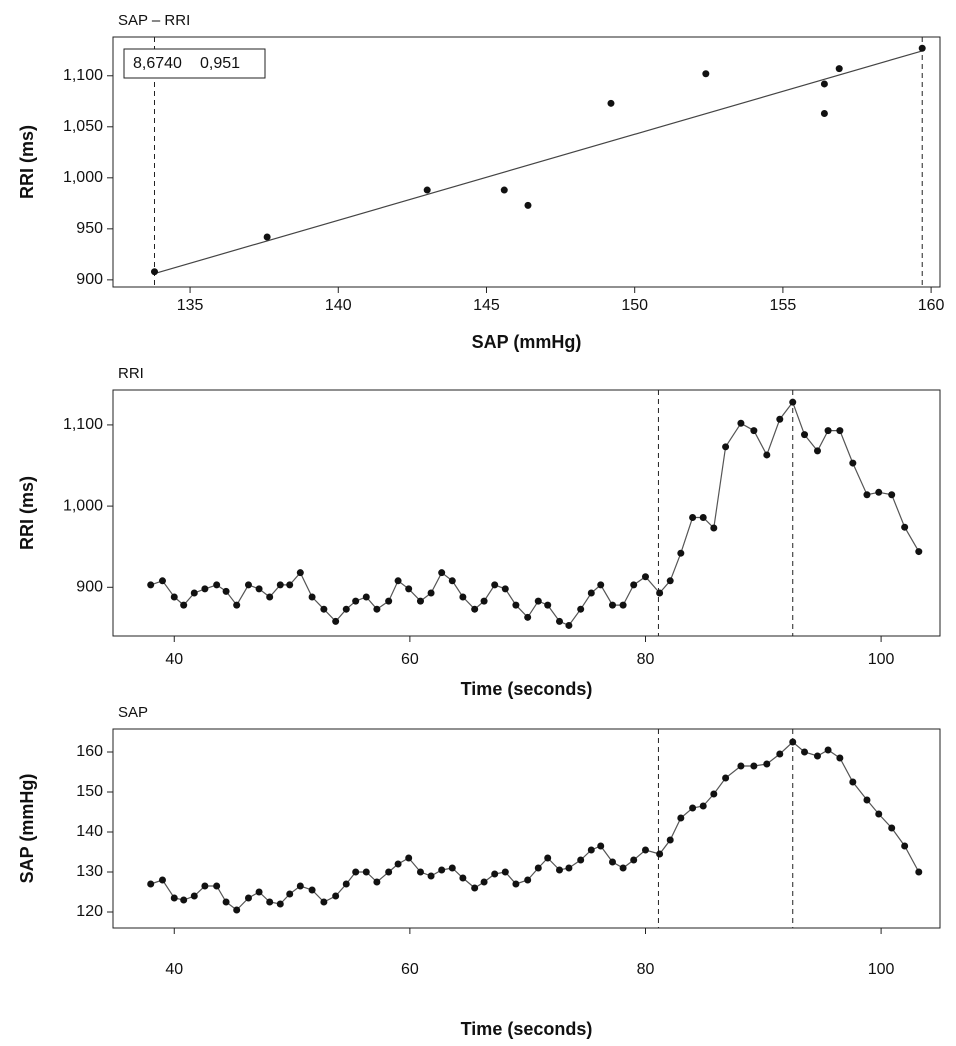 This screenshot has height=1046, width=956. What do you see at coordinates (83, 505) in the screenshot?
I see `y-tick-label: 1,000` at bounding box center [83, 505].